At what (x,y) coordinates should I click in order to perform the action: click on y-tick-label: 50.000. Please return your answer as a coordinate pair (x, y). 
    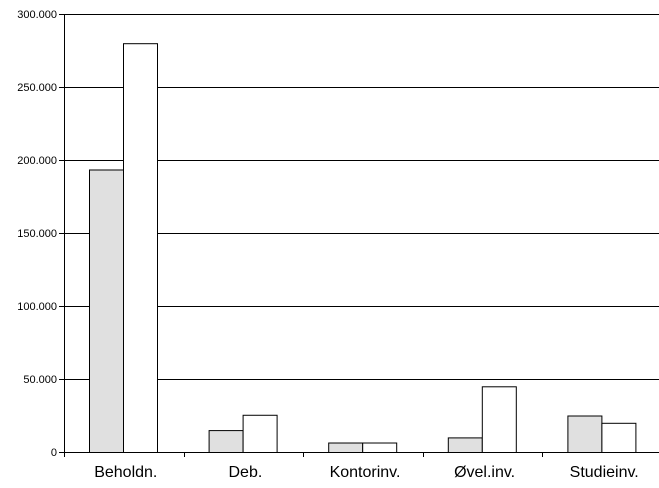
    Looking at the image, I should click on (40, 380).